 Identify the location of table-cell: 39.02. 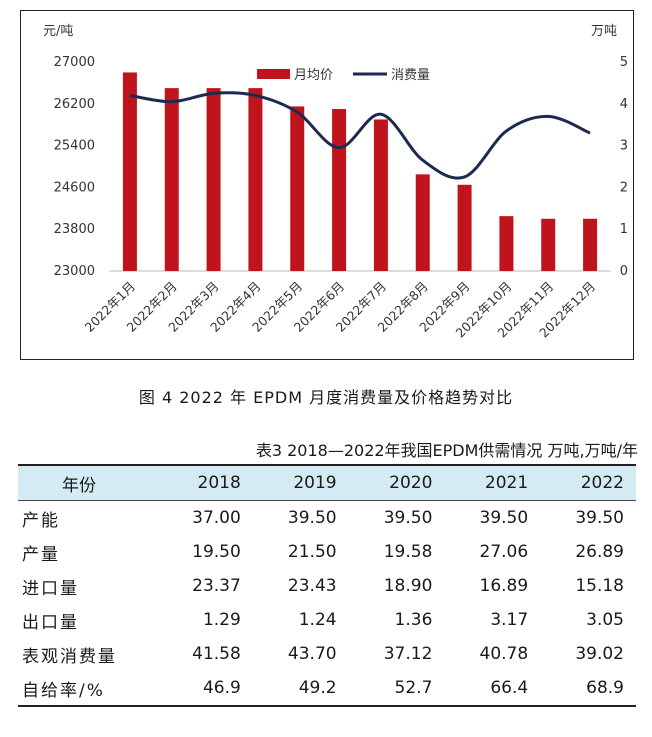
(599, 654).